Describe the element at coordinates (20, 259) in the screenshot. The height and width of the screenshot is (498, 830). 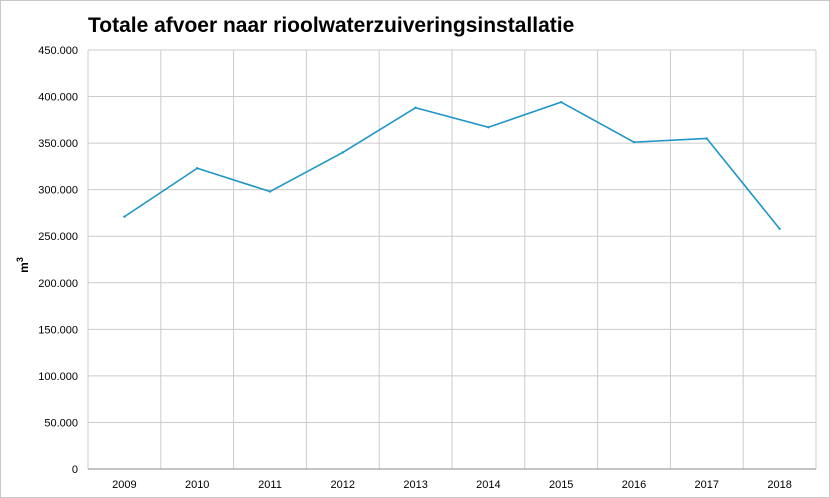
I see `y-axis-label-exponent: 3` at that location.